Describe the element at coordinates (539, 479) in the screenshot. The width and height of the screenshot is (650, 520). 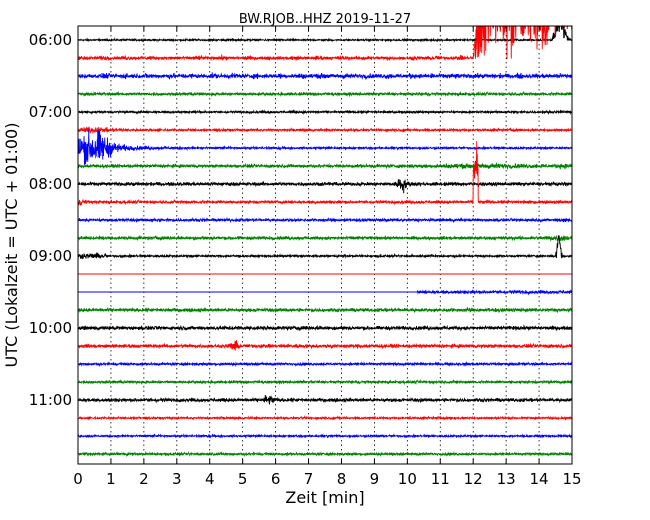
I see `x-tick-label: 14` at that location.